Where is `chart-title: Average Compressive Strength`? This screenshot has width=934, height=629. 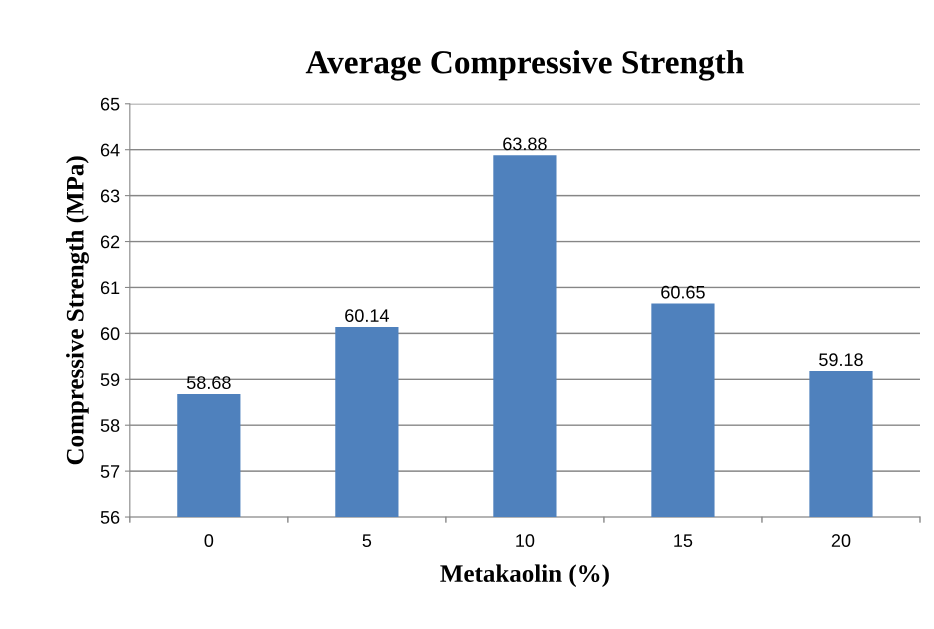 chart-title: Average Compressive Strength is located at coordinates (525, 65).